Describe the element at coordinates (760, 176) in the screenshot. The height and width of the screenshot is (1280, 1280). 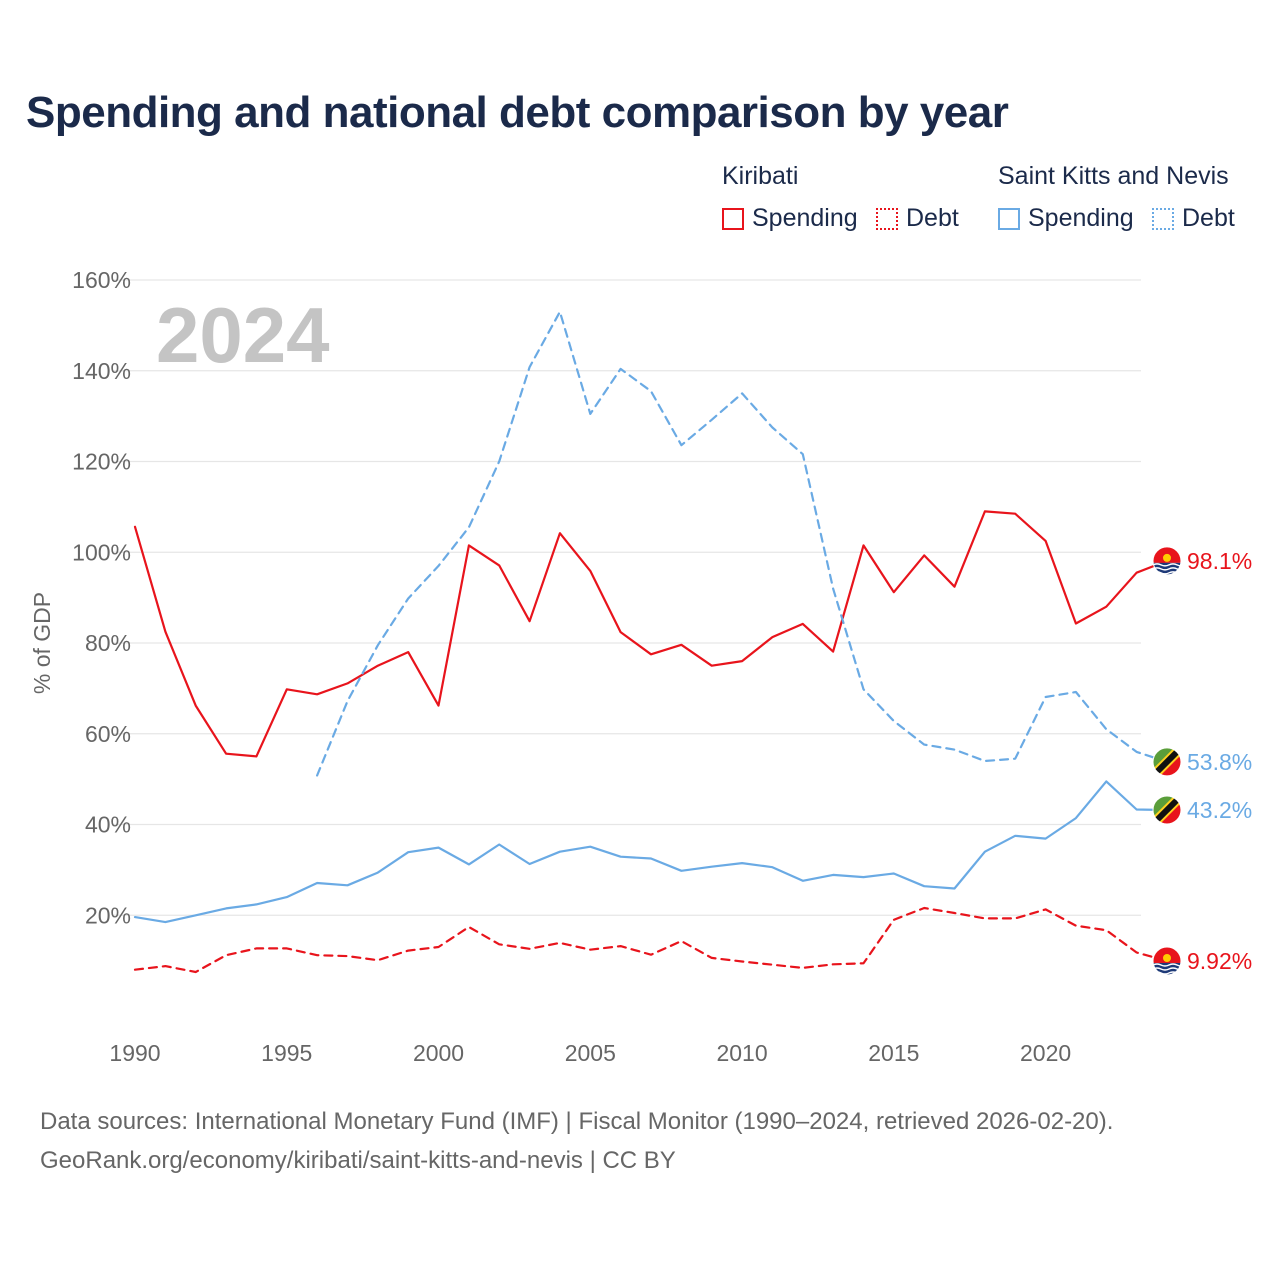
I see `legend-country-label: Kiribati` at that location.